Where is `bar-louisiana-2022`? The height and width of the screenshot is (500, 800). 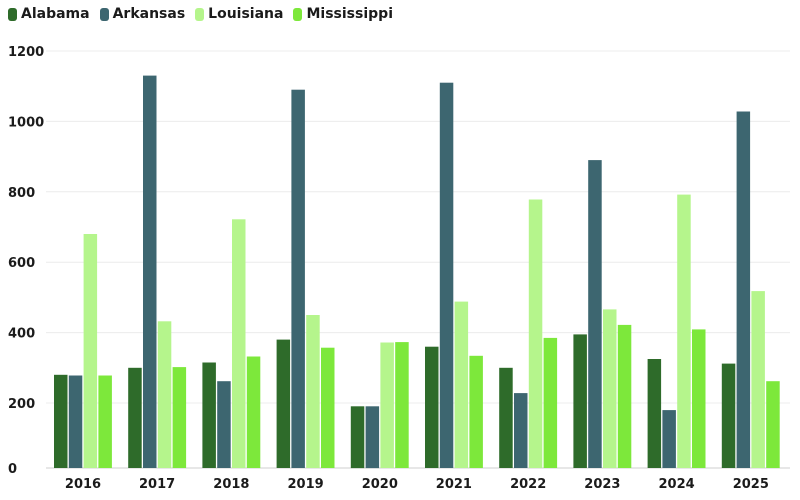 bar-louisiana-2022 is located at coordinates (535, 333).